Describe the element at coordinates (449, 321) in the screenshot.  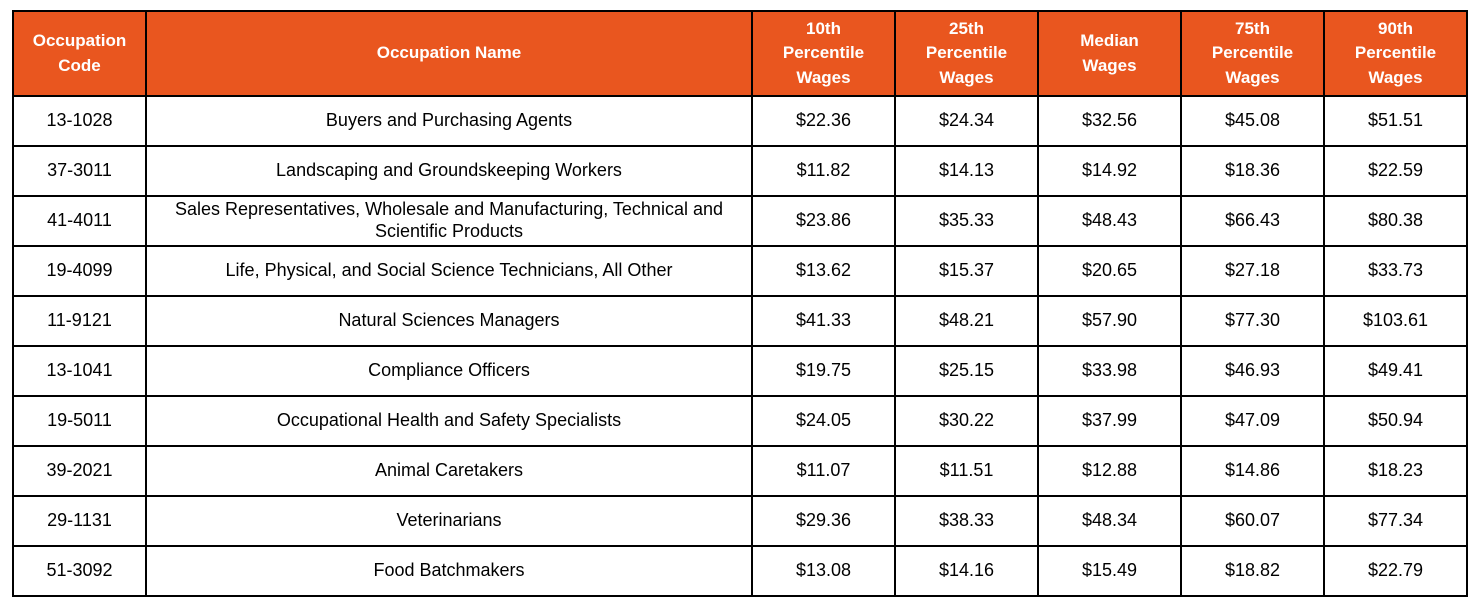
I see `occupation-name-cell: Natural Sciences Managers` at that location.